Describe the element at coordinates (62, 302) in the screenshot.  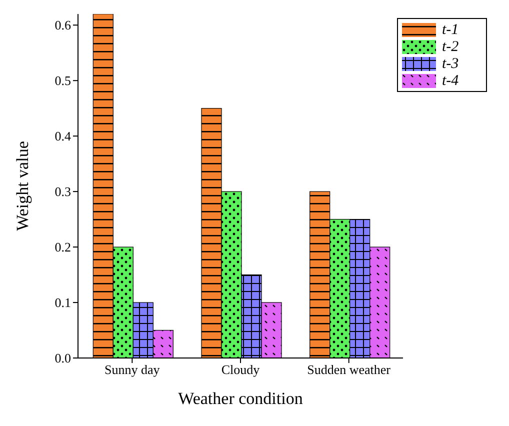
I see `y-tick-label: 0.1` at that location.